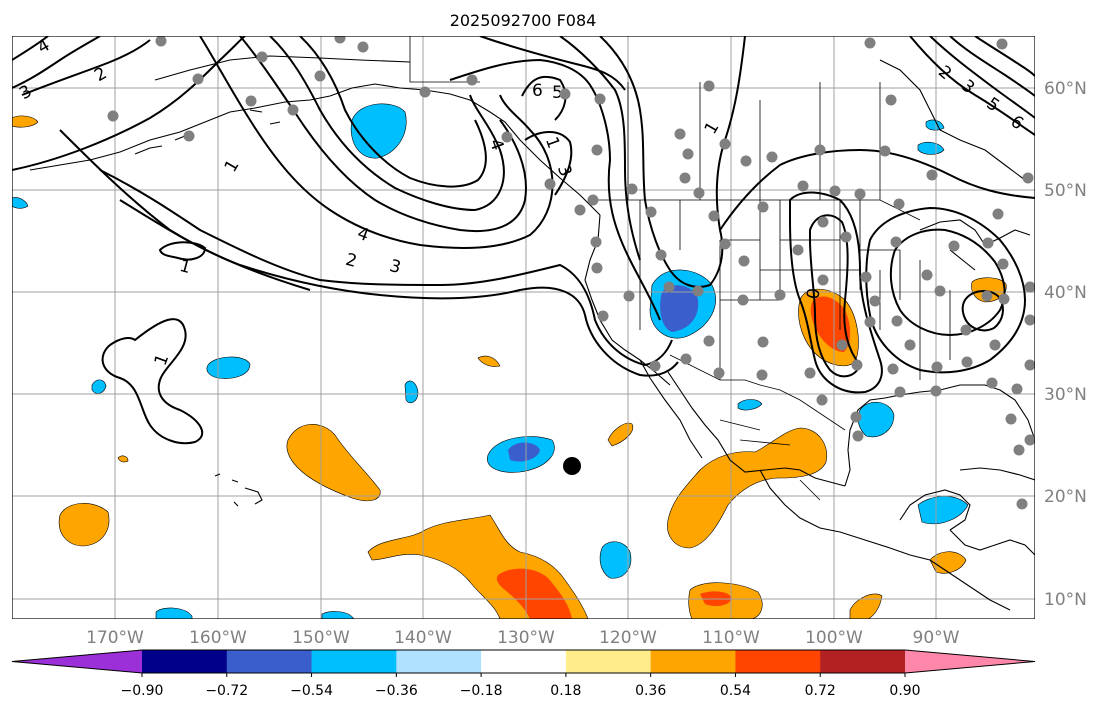  Describe the element at coordinates (834, 638) in the screenshot. I see `longitude-label: 100°W` at that location.